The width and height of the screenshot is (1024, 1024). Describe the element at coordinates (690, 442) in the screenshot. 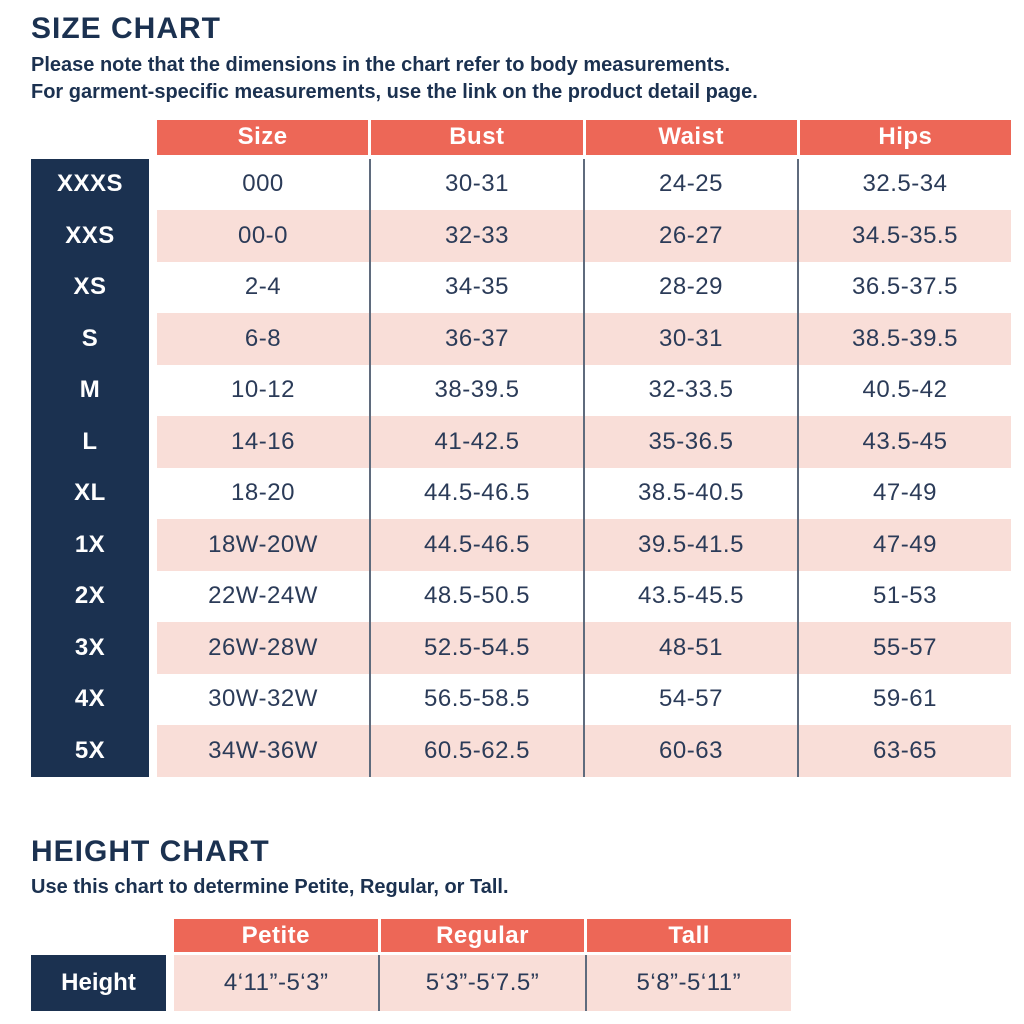

I see `waist-cell: 35-36.5` at that location.